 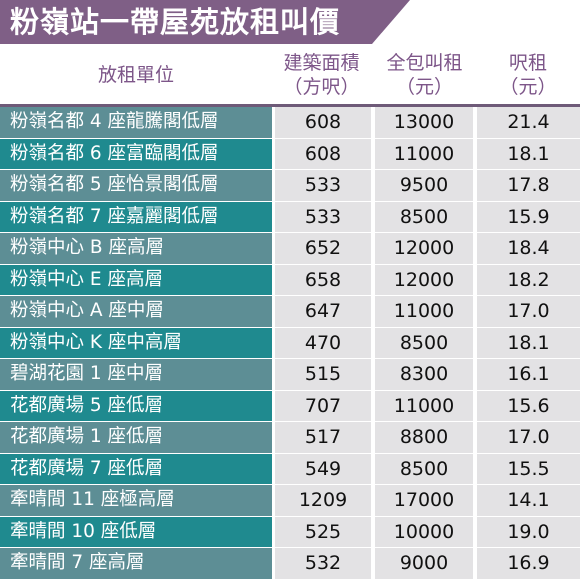 I want to click on per-sqft-cell: 17.8, so click(x=528, y=185).